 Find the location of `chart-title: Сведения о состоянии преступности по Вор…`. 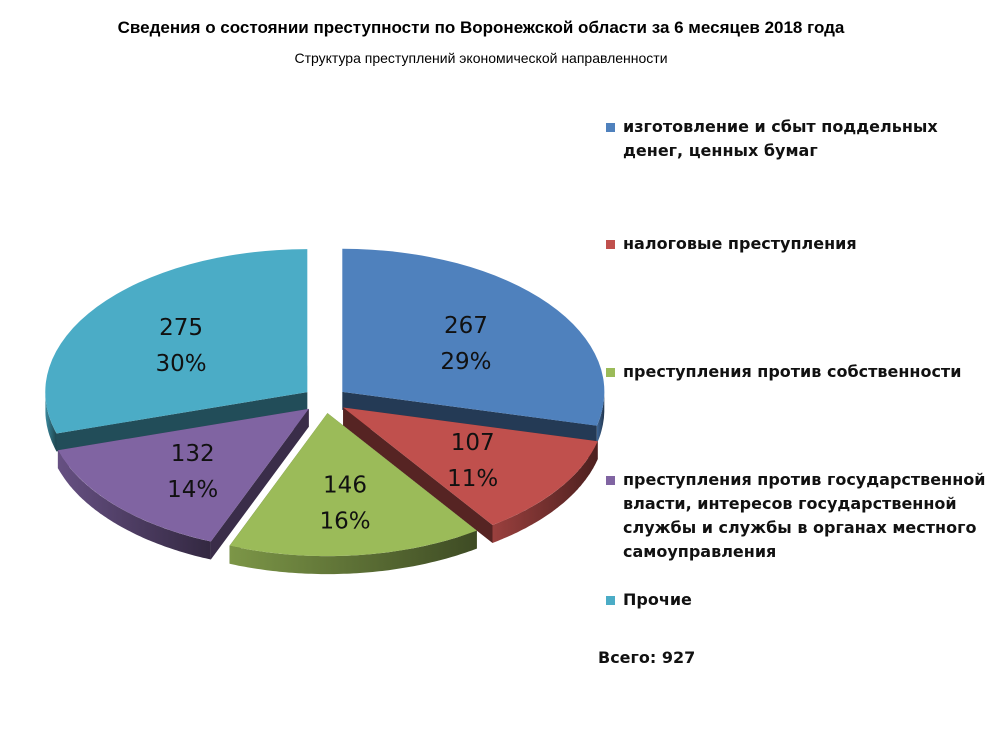

chart-title: Сведения о состоянии преступности по Вор… is located at coordinates (481, 27).